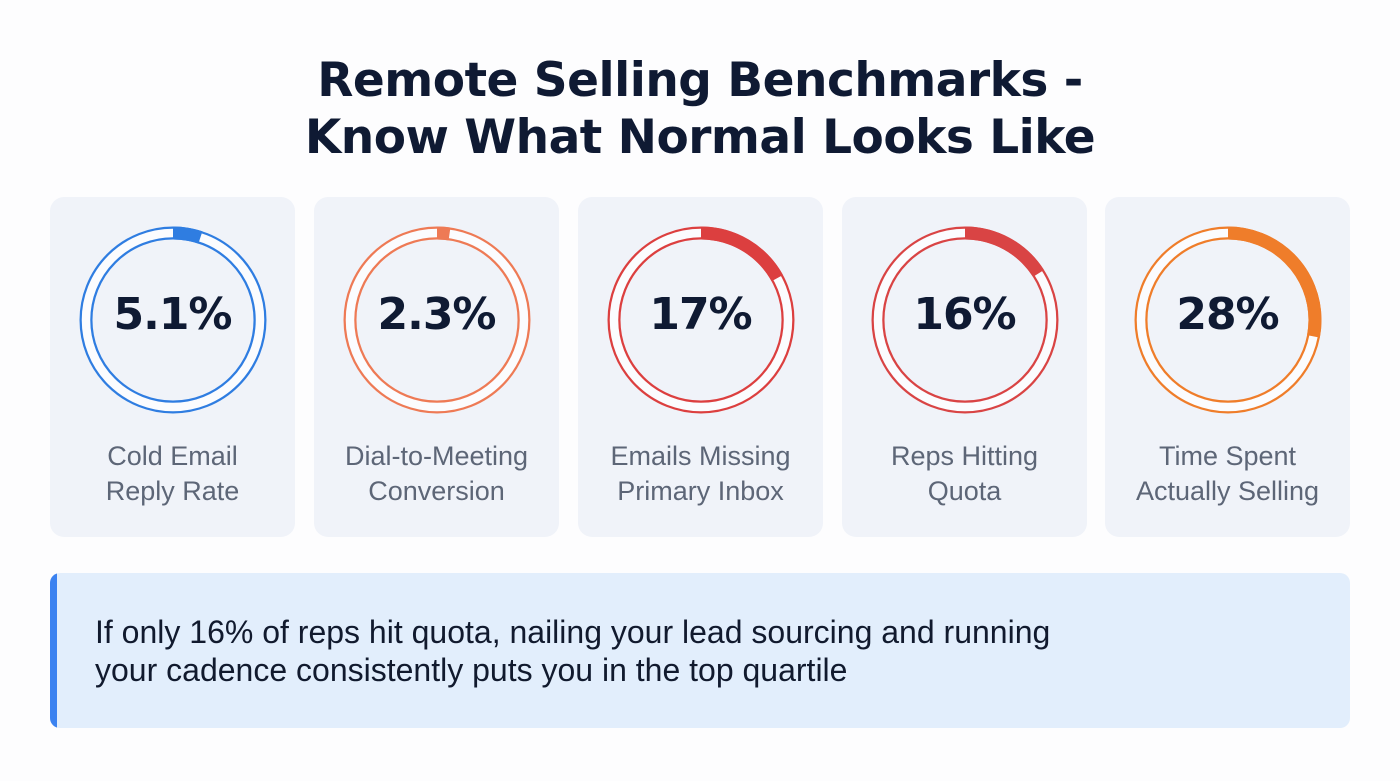 Image resolution: width=1400 pixels, height=781 pixels. I want to click on benchmark-value: 2.3%, so click(436, 314).